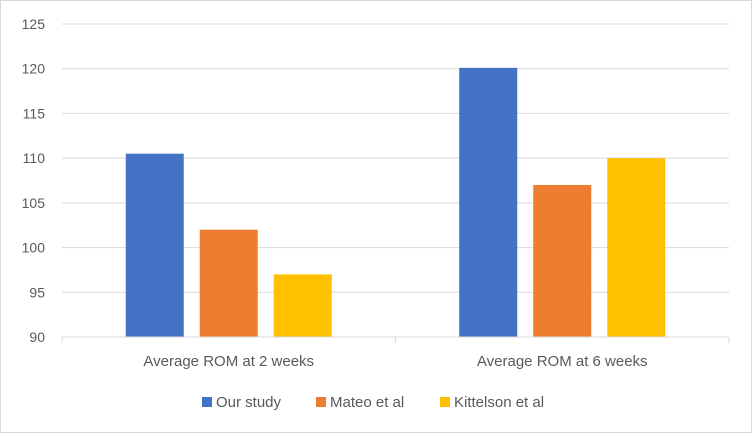 Image resolution: width=752 pixels, height=437 pixels. I want to click on legend-label: Our study, so click(249, 402).